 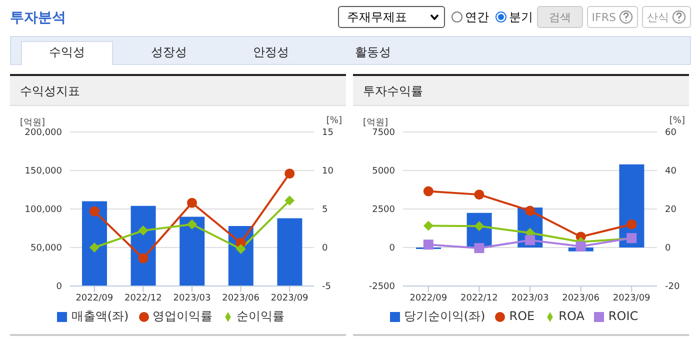 What do you see at coordinates (260, 316) in the screenshot?
I see `legend-label: 순이익률` at bounding box center [260, 316].